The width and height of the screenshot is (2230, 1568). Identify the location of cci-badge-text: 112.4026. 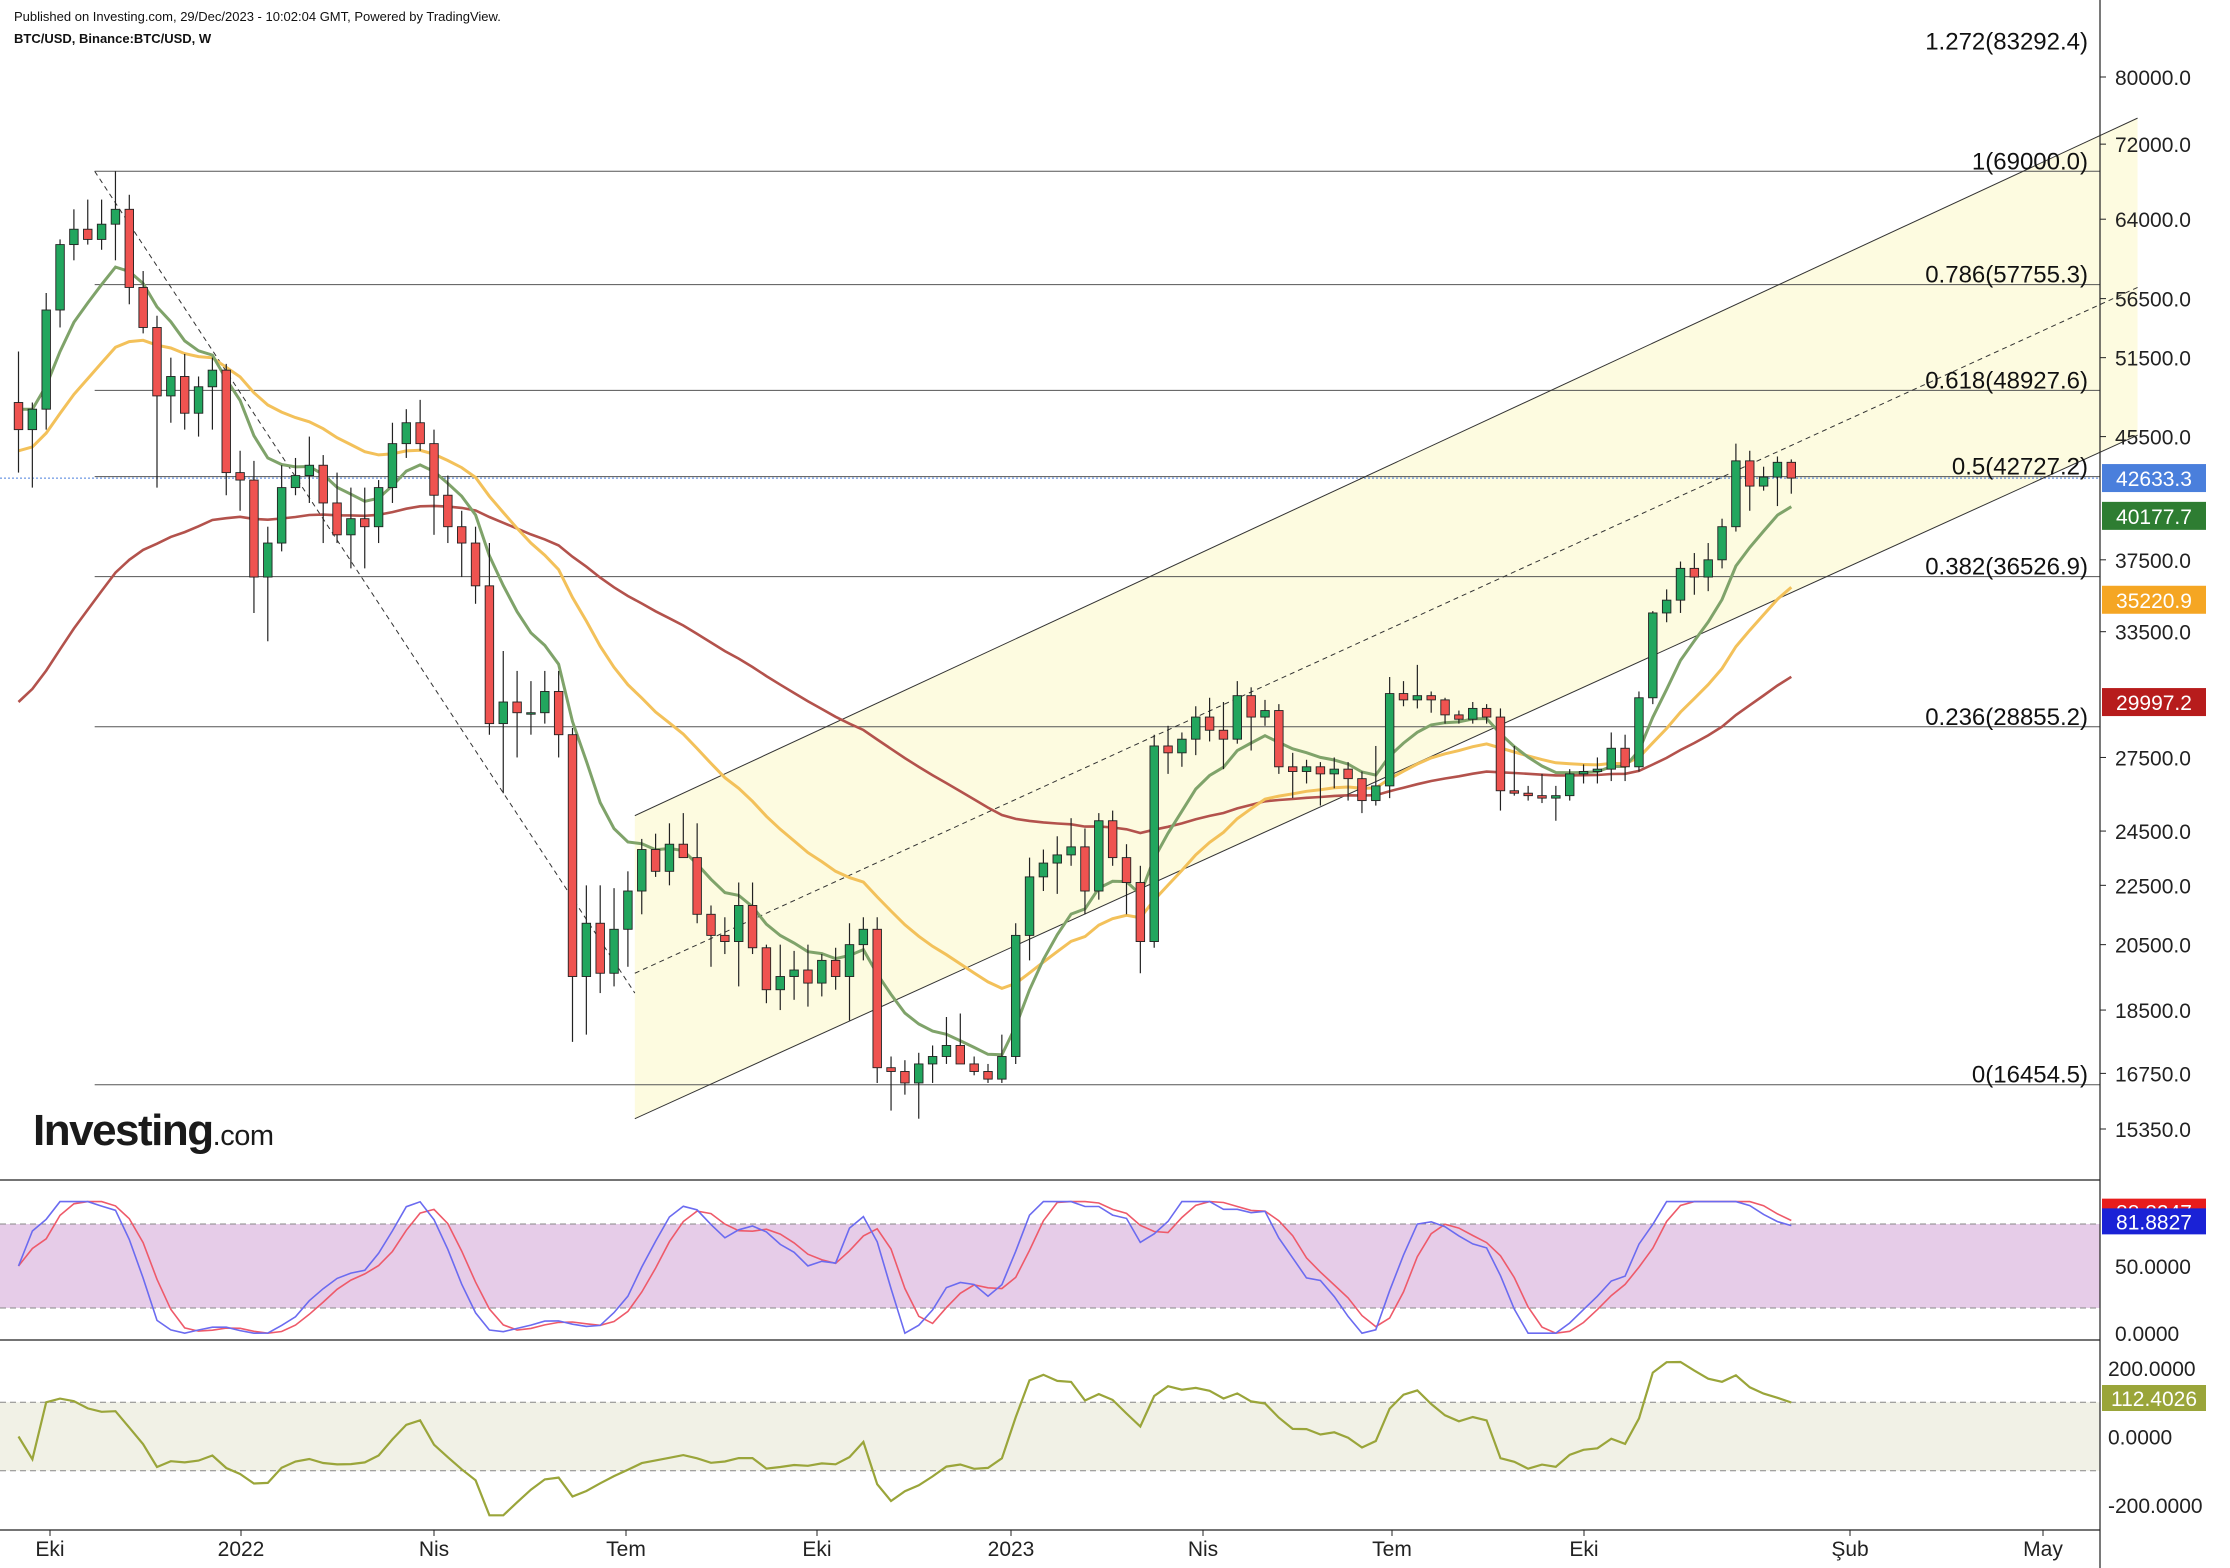
(2154, 1399).